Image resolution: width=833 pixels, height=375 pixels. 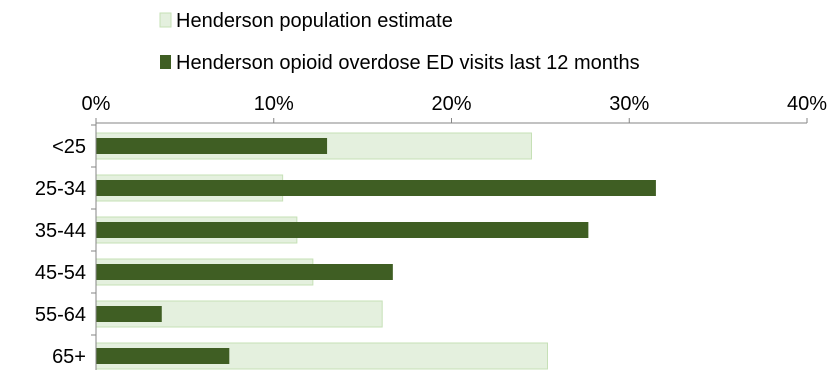 I want to click on category-label-3: 45-54, so click(x=60, y=273).